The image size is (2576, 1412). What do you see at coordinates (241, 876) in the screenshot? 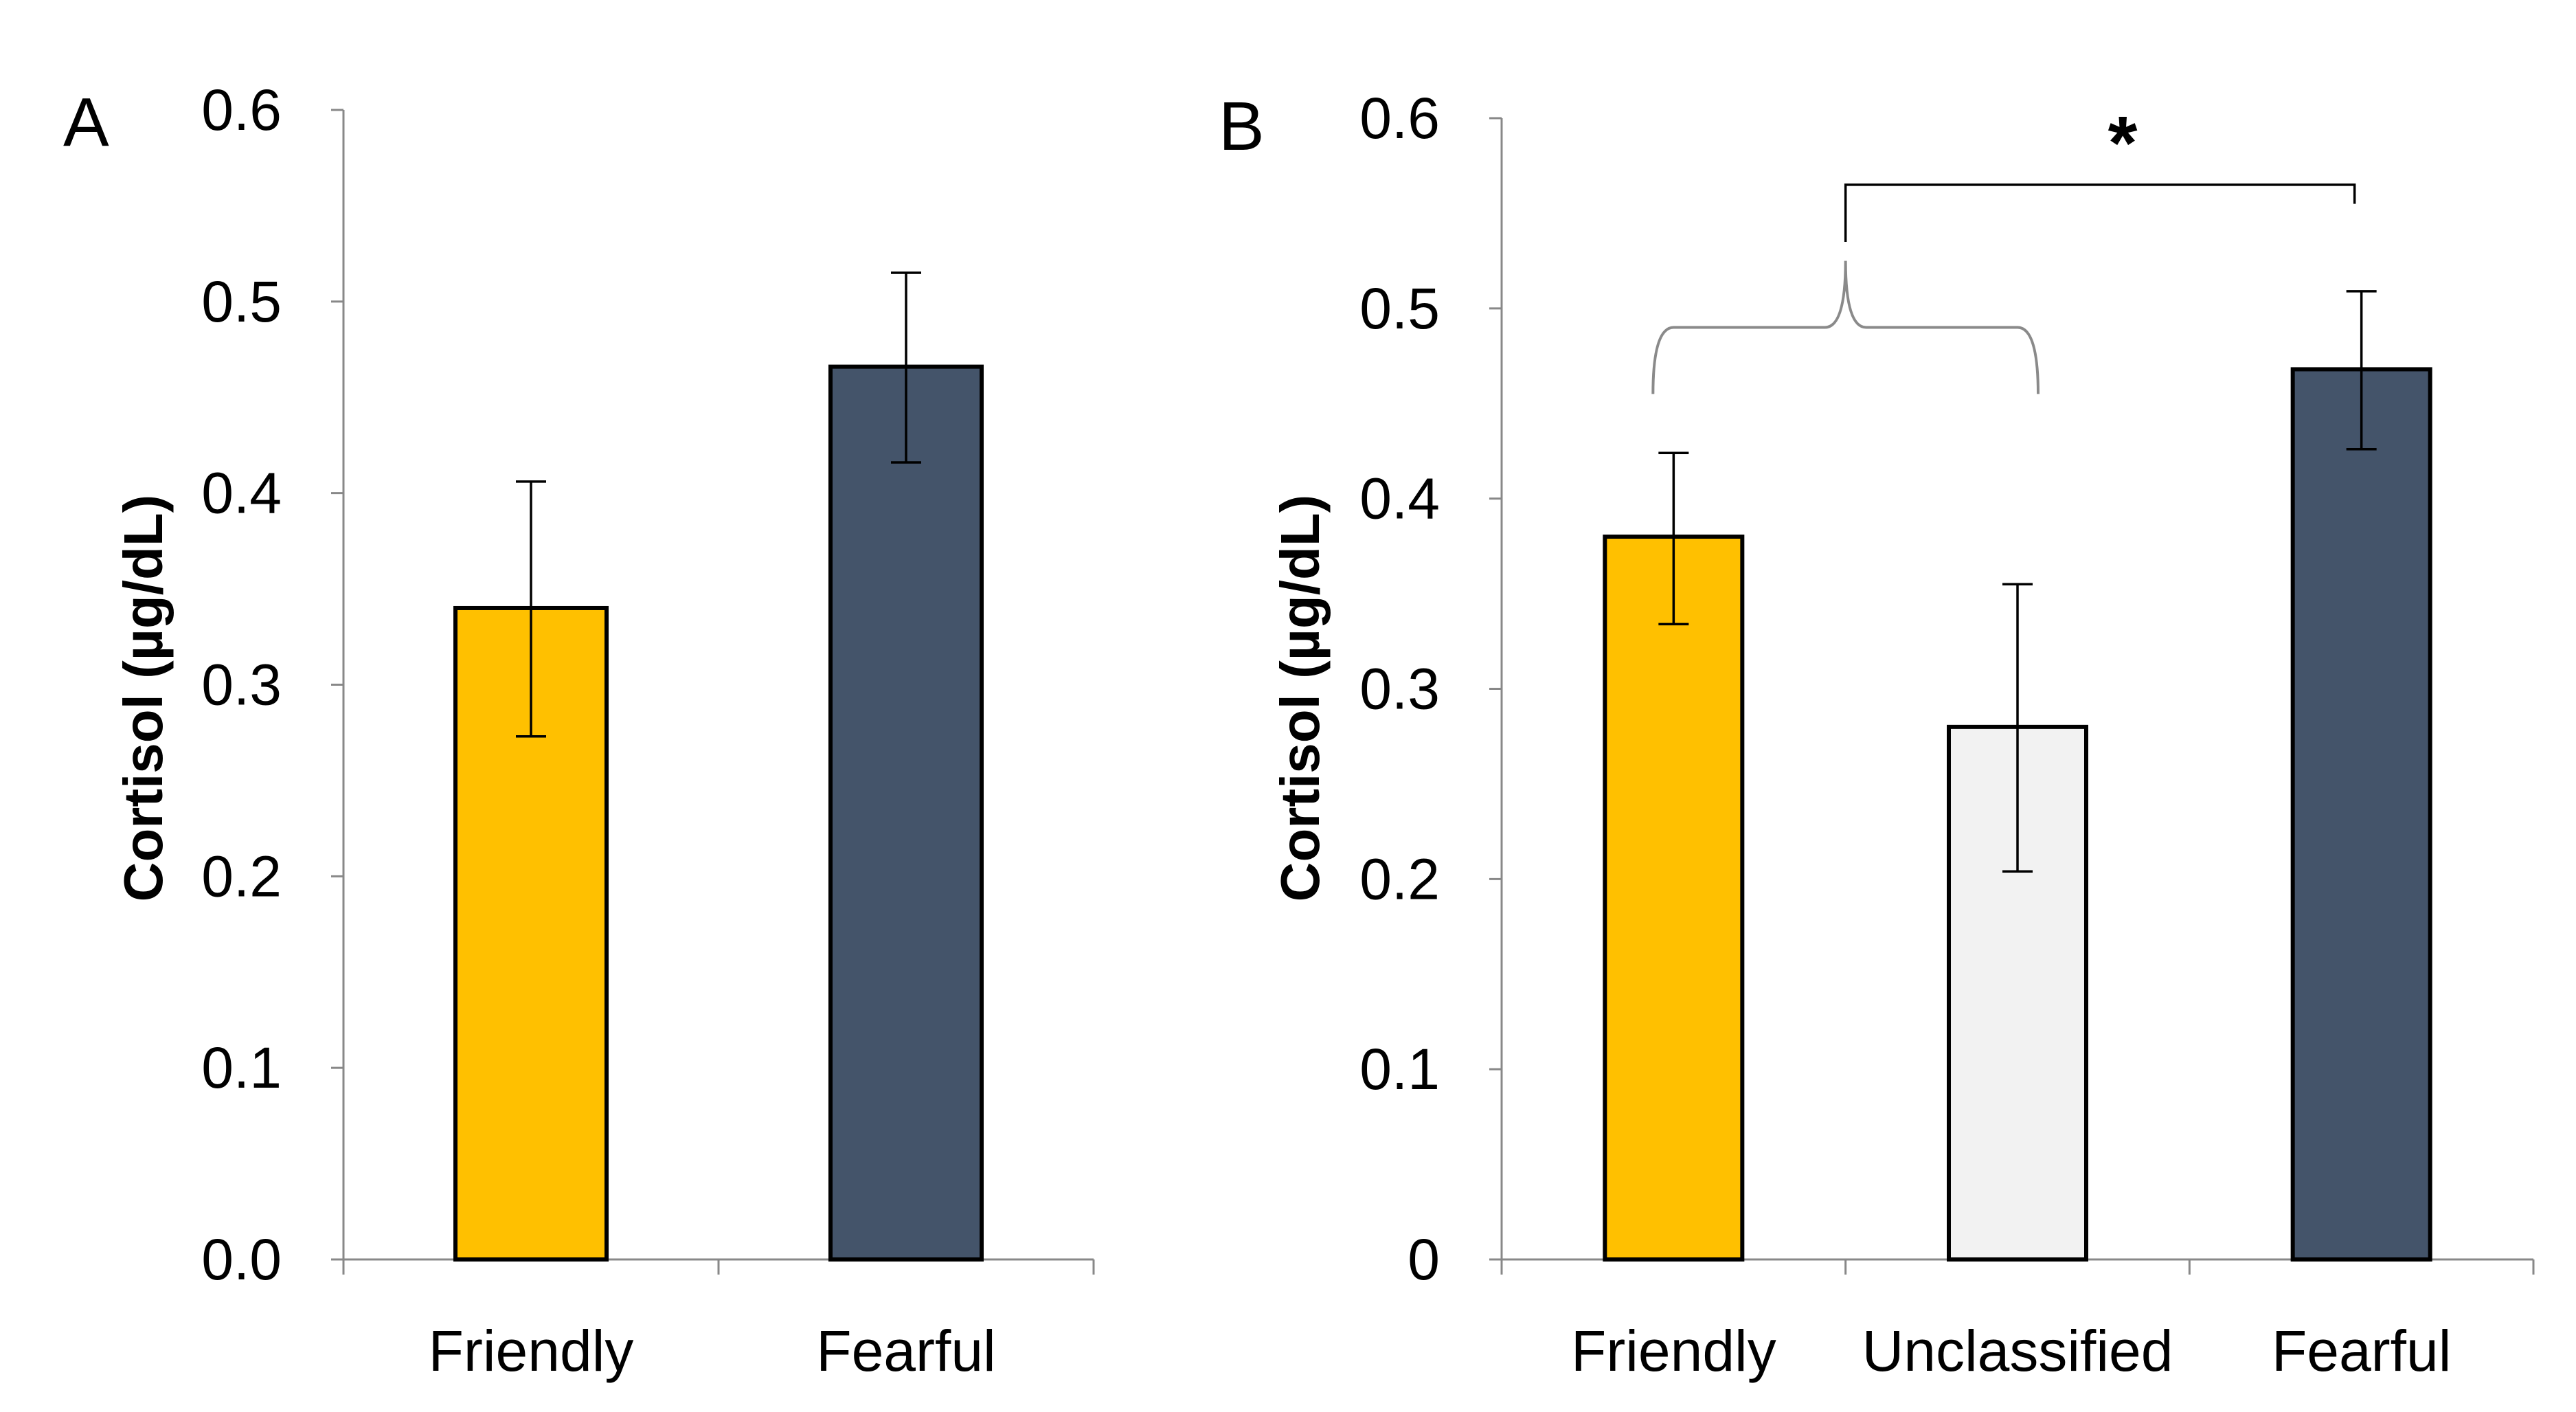
I see `panel-a-y-tick-label: 0.2` at bounding box center [241, 876].